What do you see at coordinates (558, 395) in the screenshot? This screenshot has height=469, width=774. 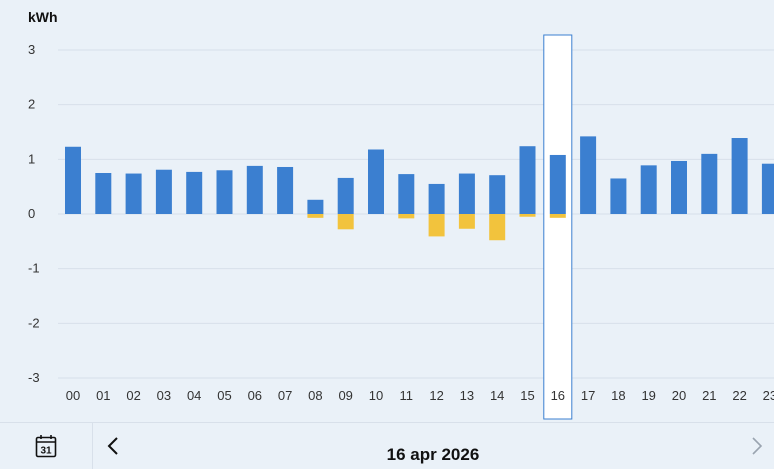 I see `x-tick-label: 16` at bounding box center [558, 395].